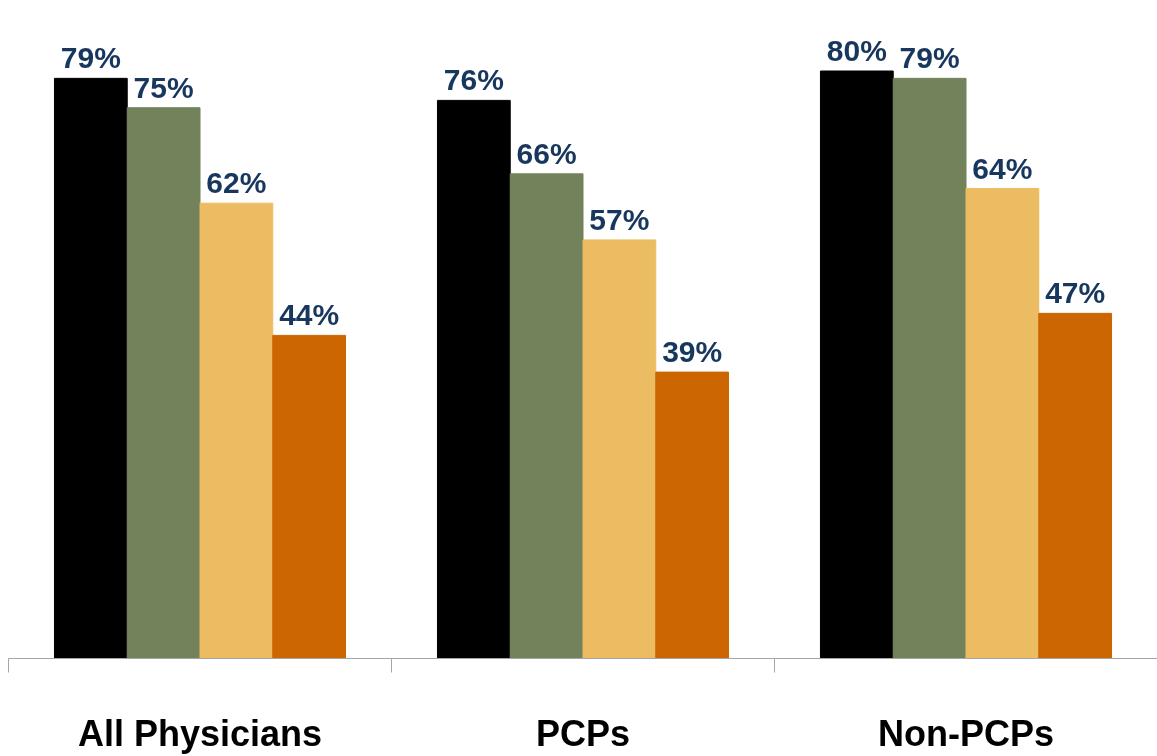 The image size is (1157, 756). What do you see at coordinates (473, 80) in the screenshot?
I see `data-label: 76%` at bounding box center [473, 80].